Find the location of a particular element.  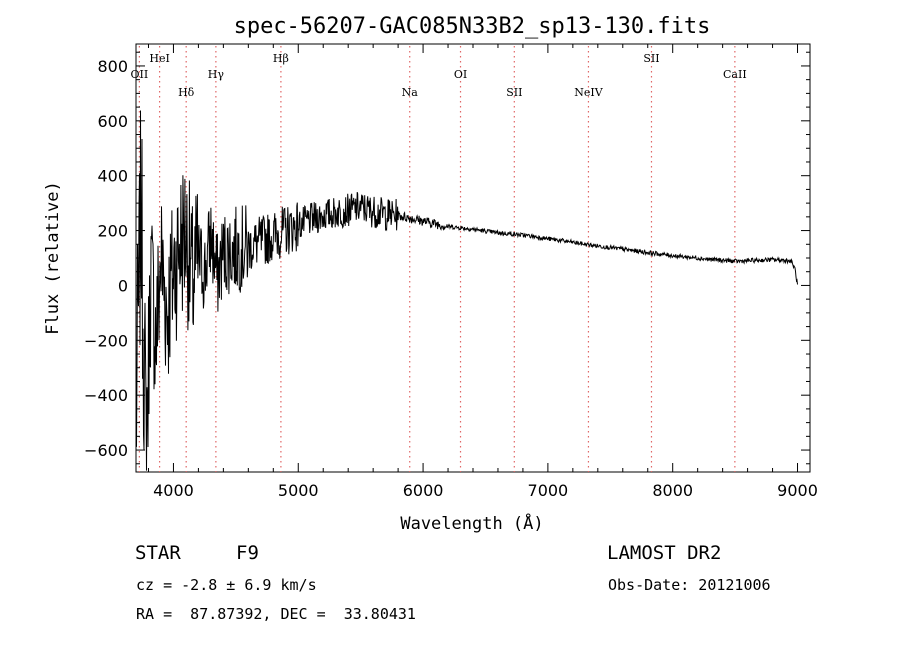

line-marker-label: Hβ is located at coordinates (281, 58).